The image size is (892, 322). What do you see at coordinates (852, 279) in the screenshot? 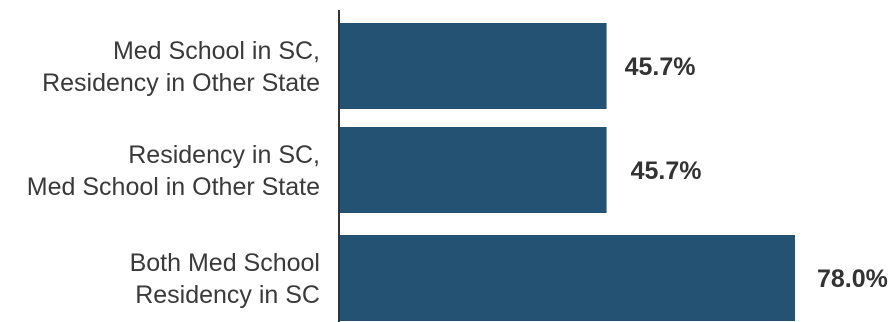
I see `value-label-3: 78.0%` at bounding box center [852, 279].